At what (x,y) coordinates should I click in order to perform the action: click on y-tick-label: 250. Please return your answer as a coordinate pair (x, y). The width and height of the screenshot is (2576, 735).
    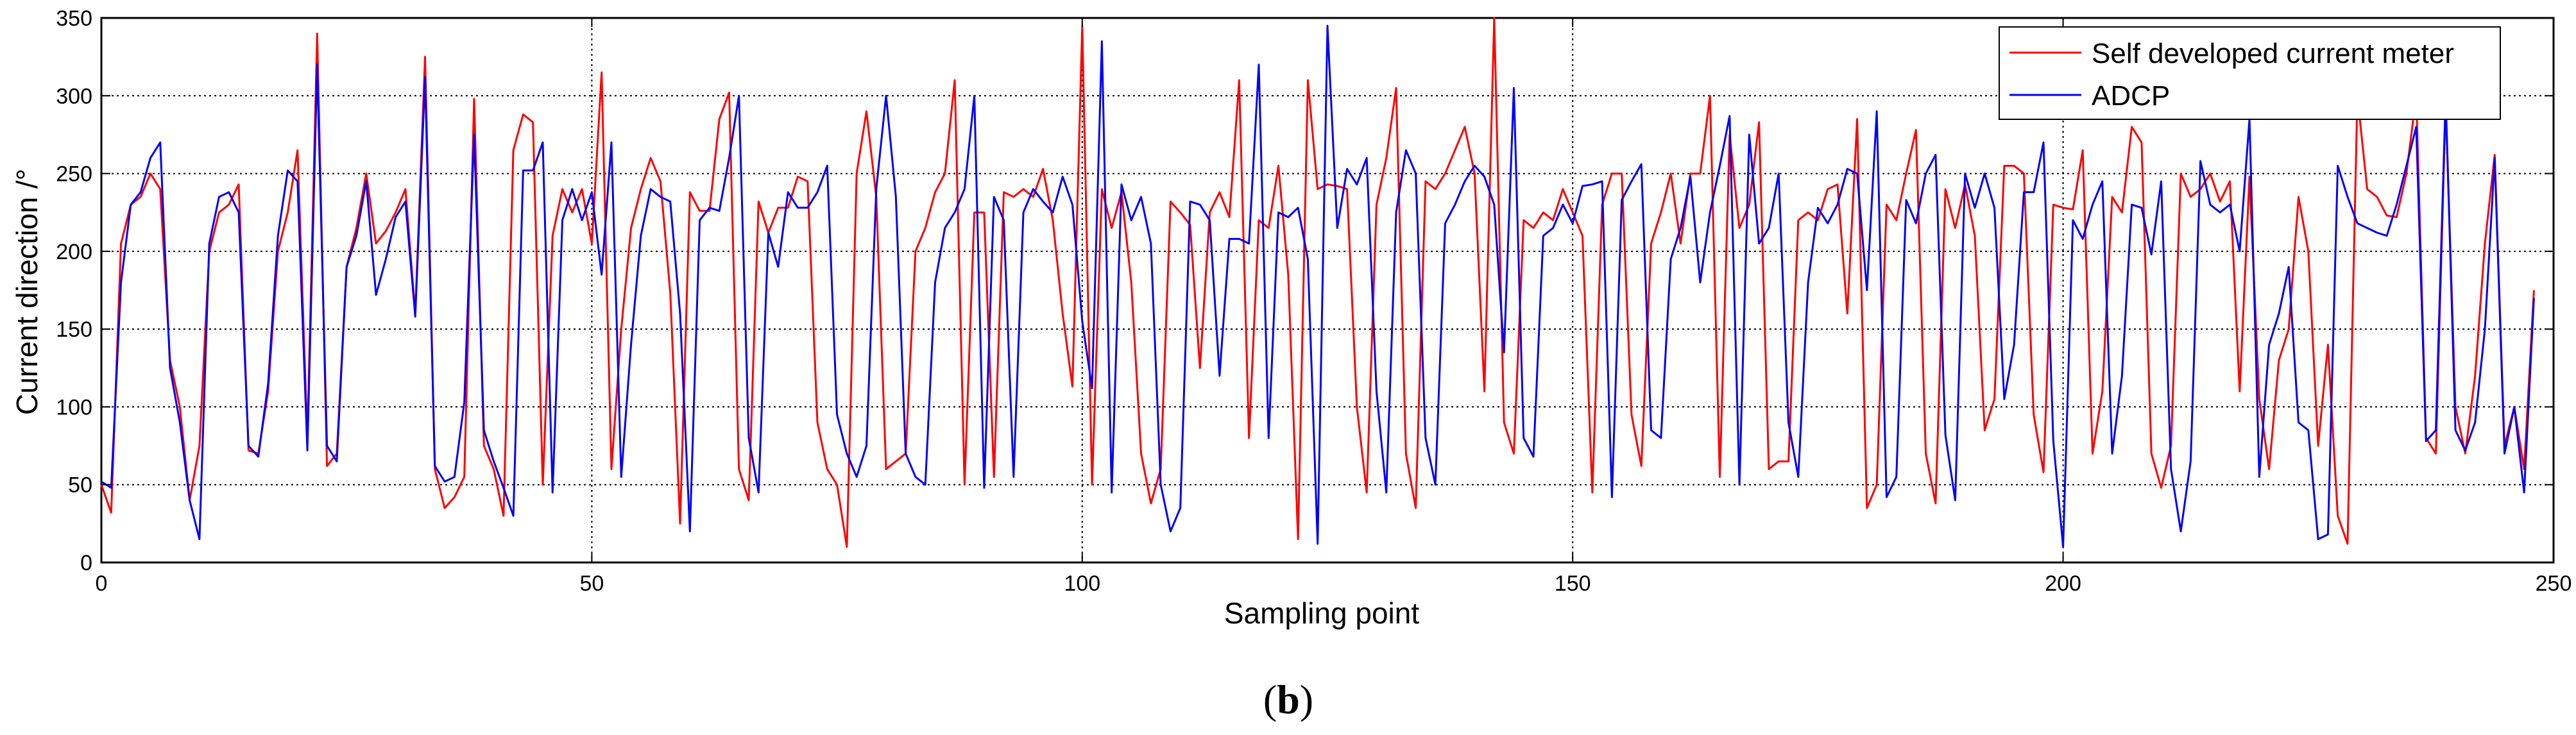
    Looking at the image, I should click on (74, 174).